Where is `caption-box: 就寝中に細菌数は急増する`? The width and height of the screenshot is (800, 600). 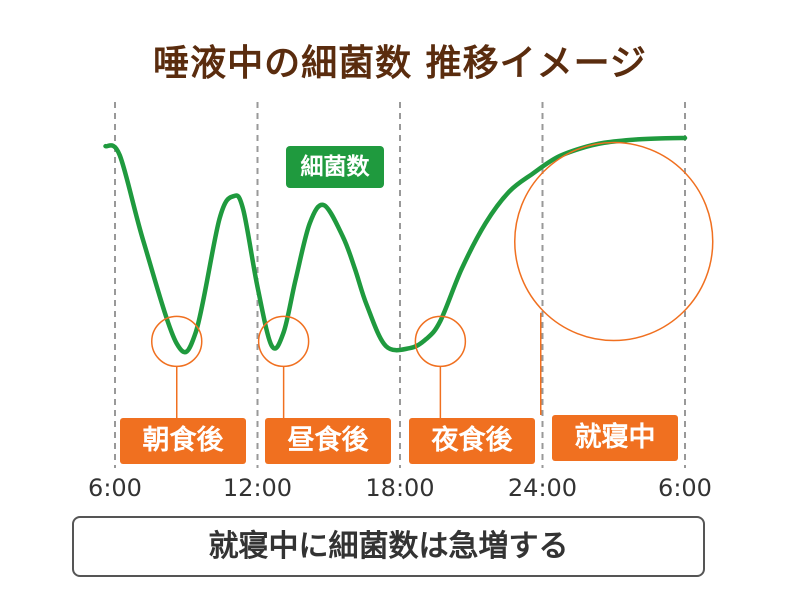 caption-box: 就寝中に細菌数は急増する is located at coordinates (388, 546).